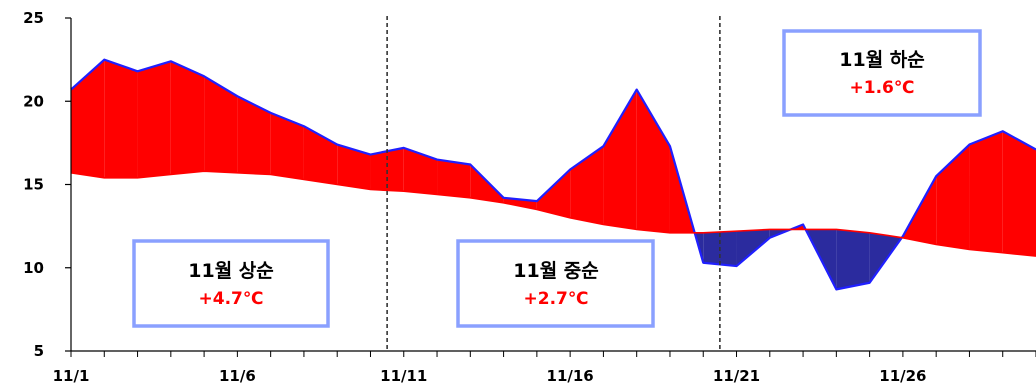 Image resolution: width=1036 pixels, height=387 pixels. What do you see at coordinates (47, 184) in the screenshot?
I see `y-ticks: 5 10 15 20 25` at bounding box center [47, 184].